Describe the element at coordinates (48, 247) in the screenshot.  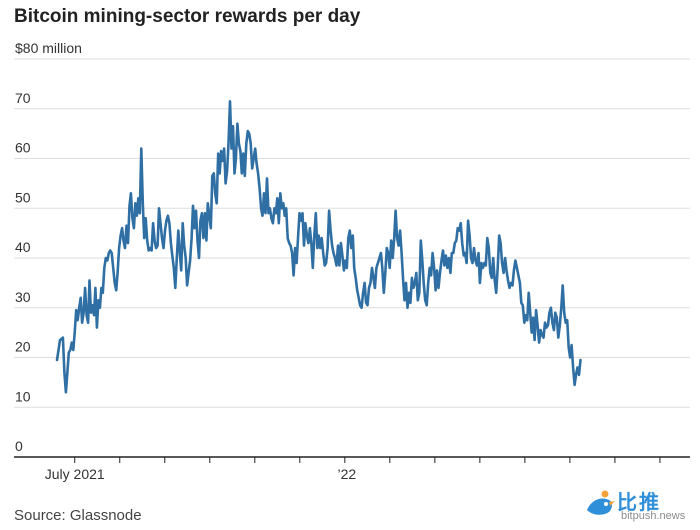
I see `y-axis-labels: 0 10 20 30 40 50 60 70 $80 million` at that location.